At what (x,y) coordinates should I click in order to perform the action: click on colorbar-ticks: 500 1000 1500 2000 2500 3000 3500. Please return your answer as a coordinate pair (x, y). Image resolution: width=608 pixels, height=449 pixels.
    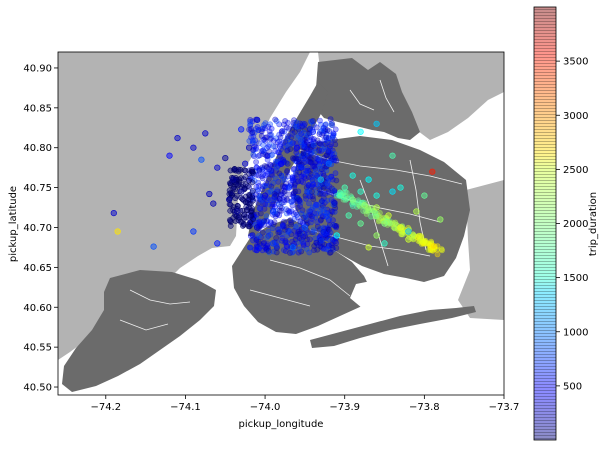
    Looking at the image, I should click on (572, 224).